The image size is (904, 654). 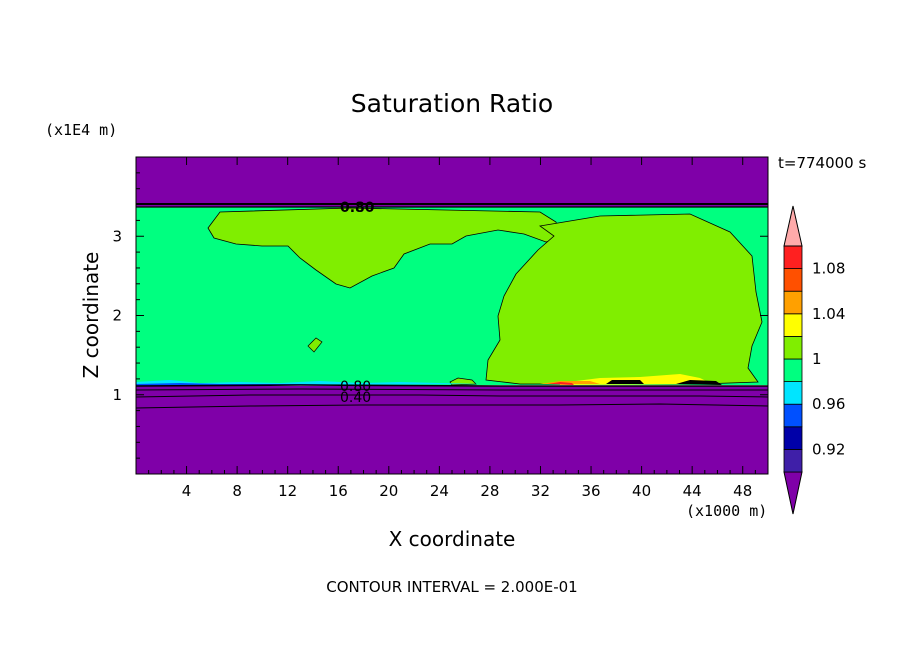 I want to click on supersat-region-left, so click(x=384, y=248).